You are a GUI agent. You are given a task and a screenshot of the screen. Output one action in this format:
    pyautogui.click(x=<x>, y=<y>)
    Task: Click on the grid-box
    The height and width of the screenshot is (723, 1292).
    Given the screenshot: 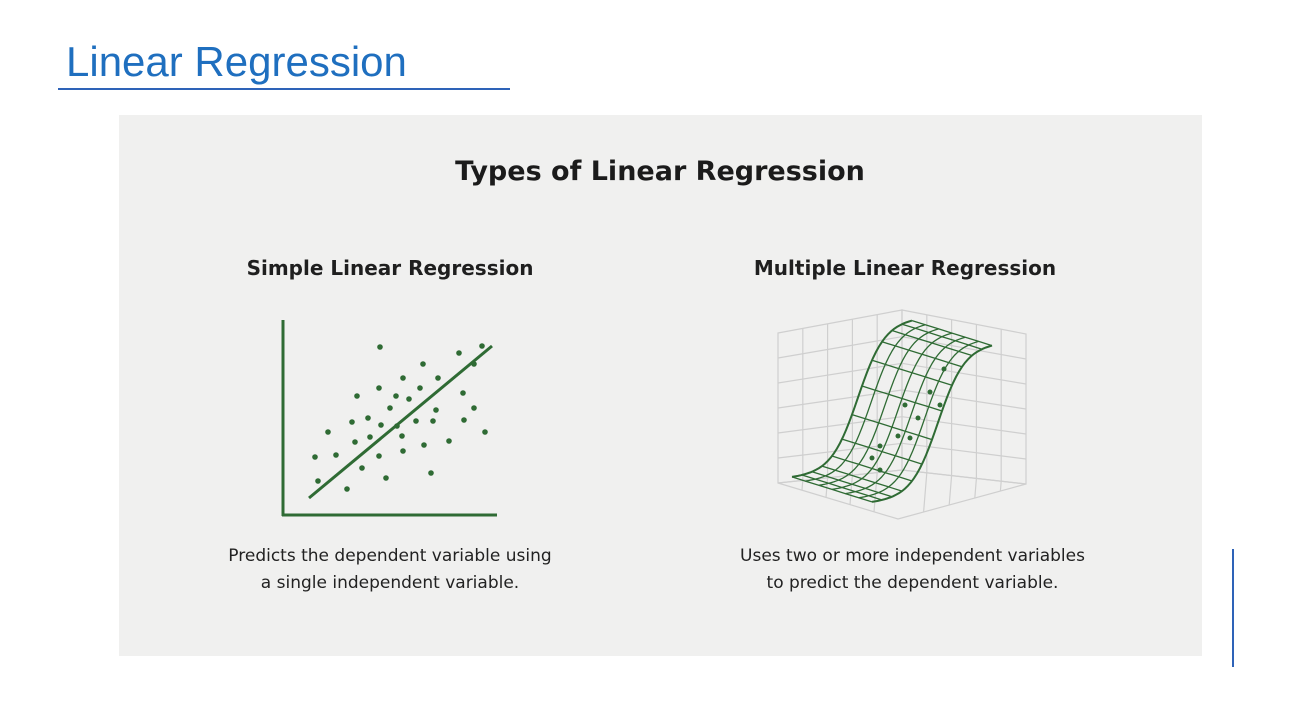 What is the action you would take?
    pyautogui.click(x=902, y=414)
    